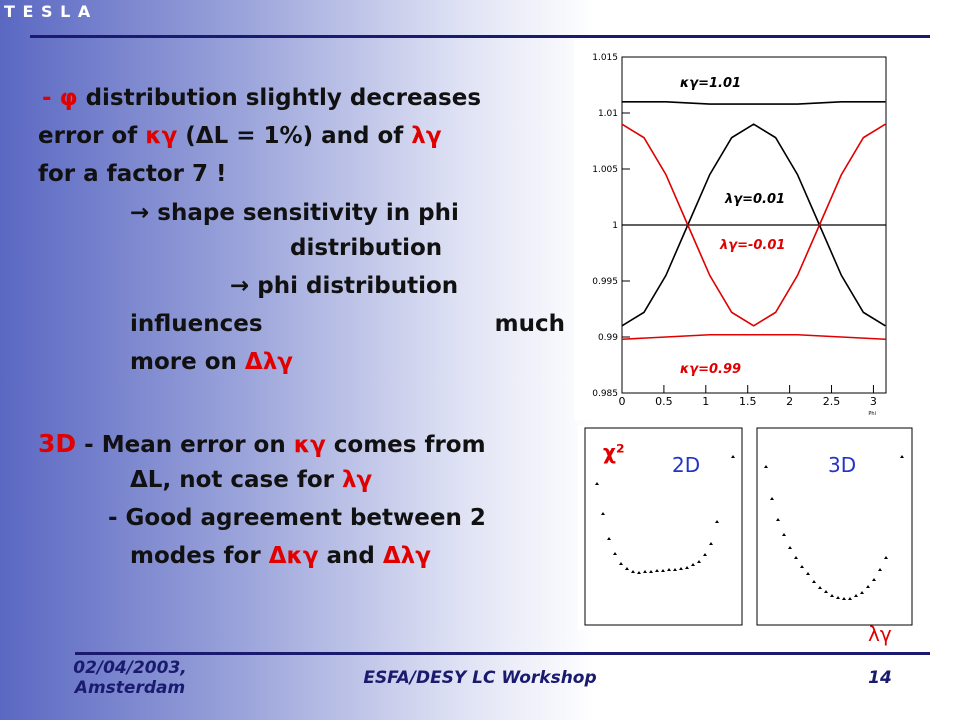 This screenshot has height=720, width=960. Describe the element at coordinates (614, 452) in the screenshot. I see `small-plot-ylabel: χ²` at that location.